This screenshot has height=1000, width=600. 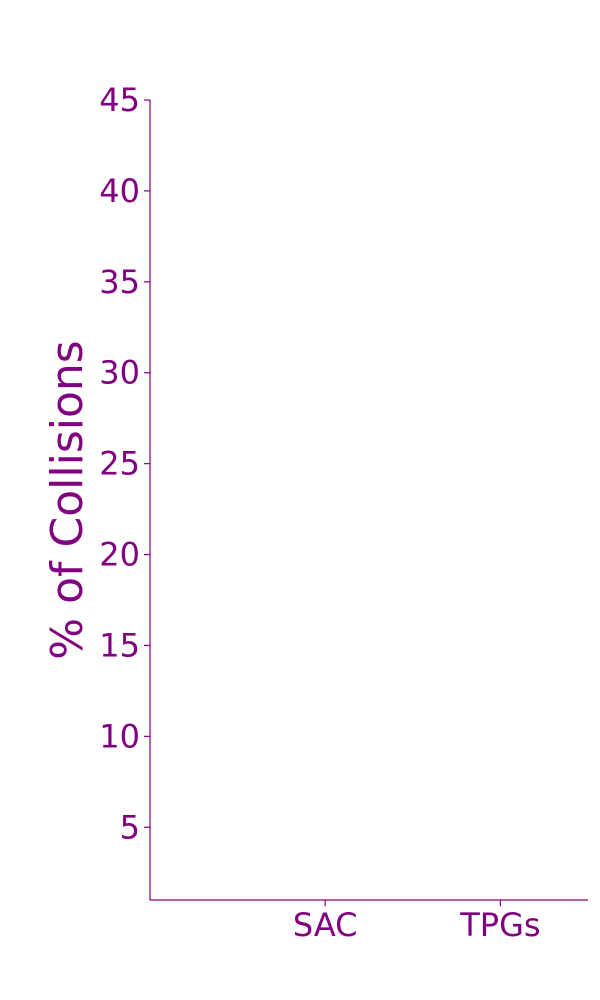 I want to click on y-tick-label: 30, so click(x=119, y=373).